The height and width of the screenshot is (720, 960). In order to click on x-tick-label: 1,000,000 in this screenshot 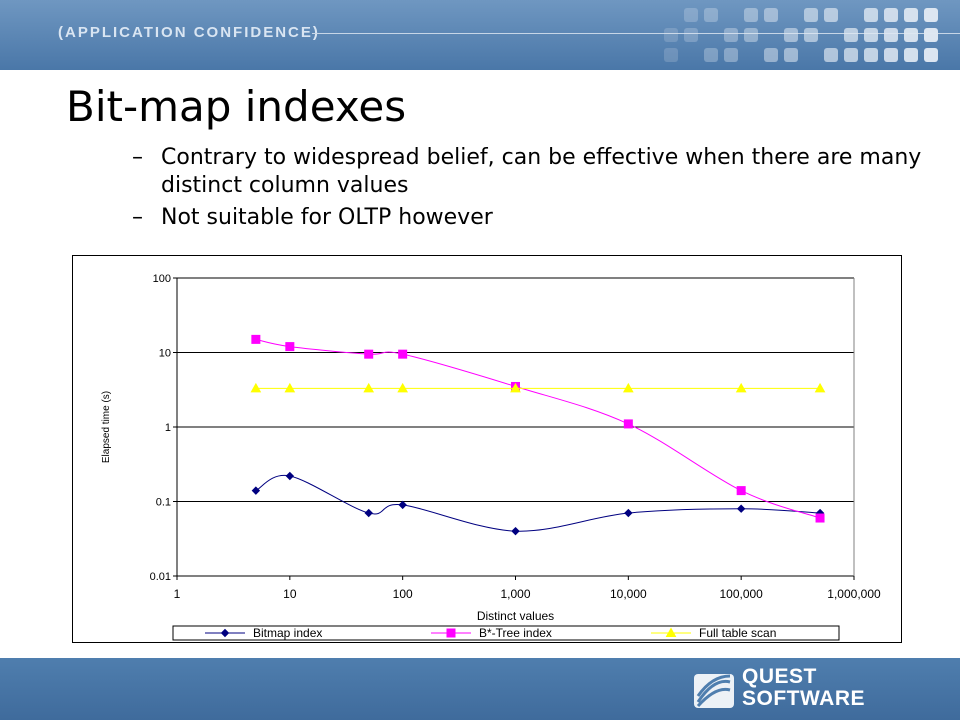, I will do `click(854, 594)`.